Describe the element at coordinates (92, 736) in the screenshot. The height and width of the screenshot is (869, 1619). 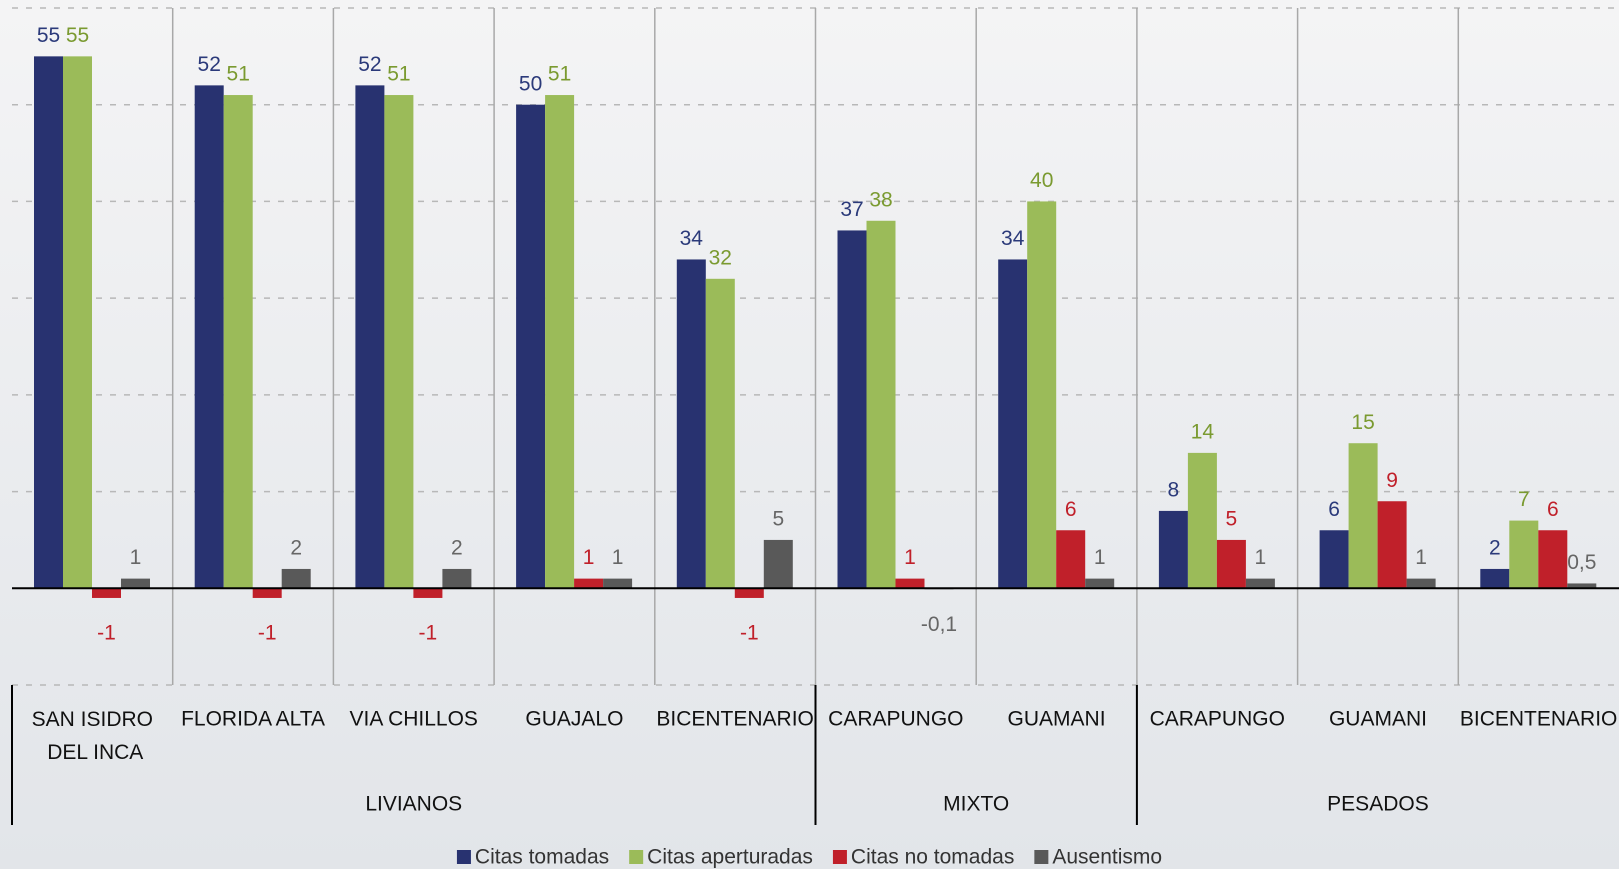
I see `x-tick-label: SAN ISIDRO DEL INCA` at that location.